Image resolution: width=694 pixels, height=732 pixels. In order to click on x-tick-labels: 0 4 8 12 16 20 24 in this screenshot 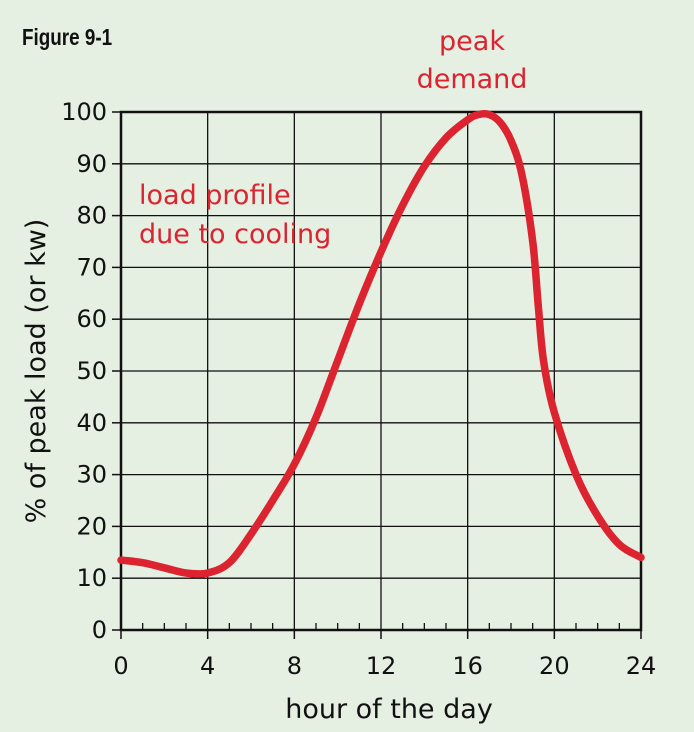, I will do `click(384, 655)`.